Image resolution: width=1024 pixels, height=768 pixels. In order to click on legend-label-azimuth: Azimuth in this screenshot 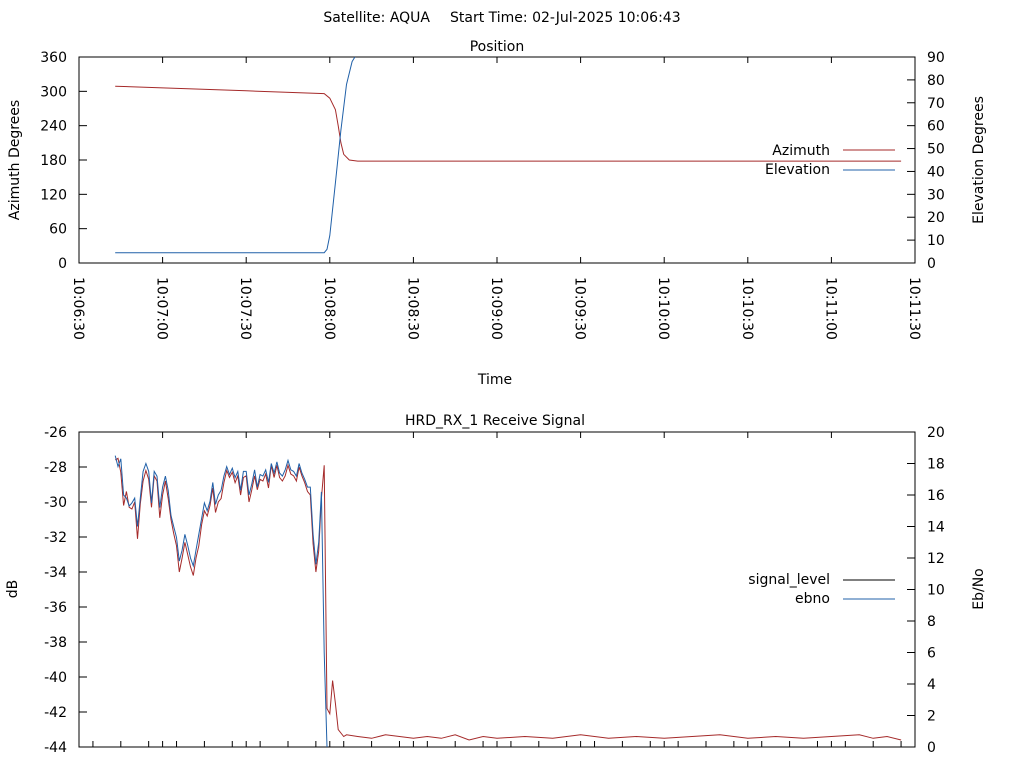, I will do `click(801, 151)`.